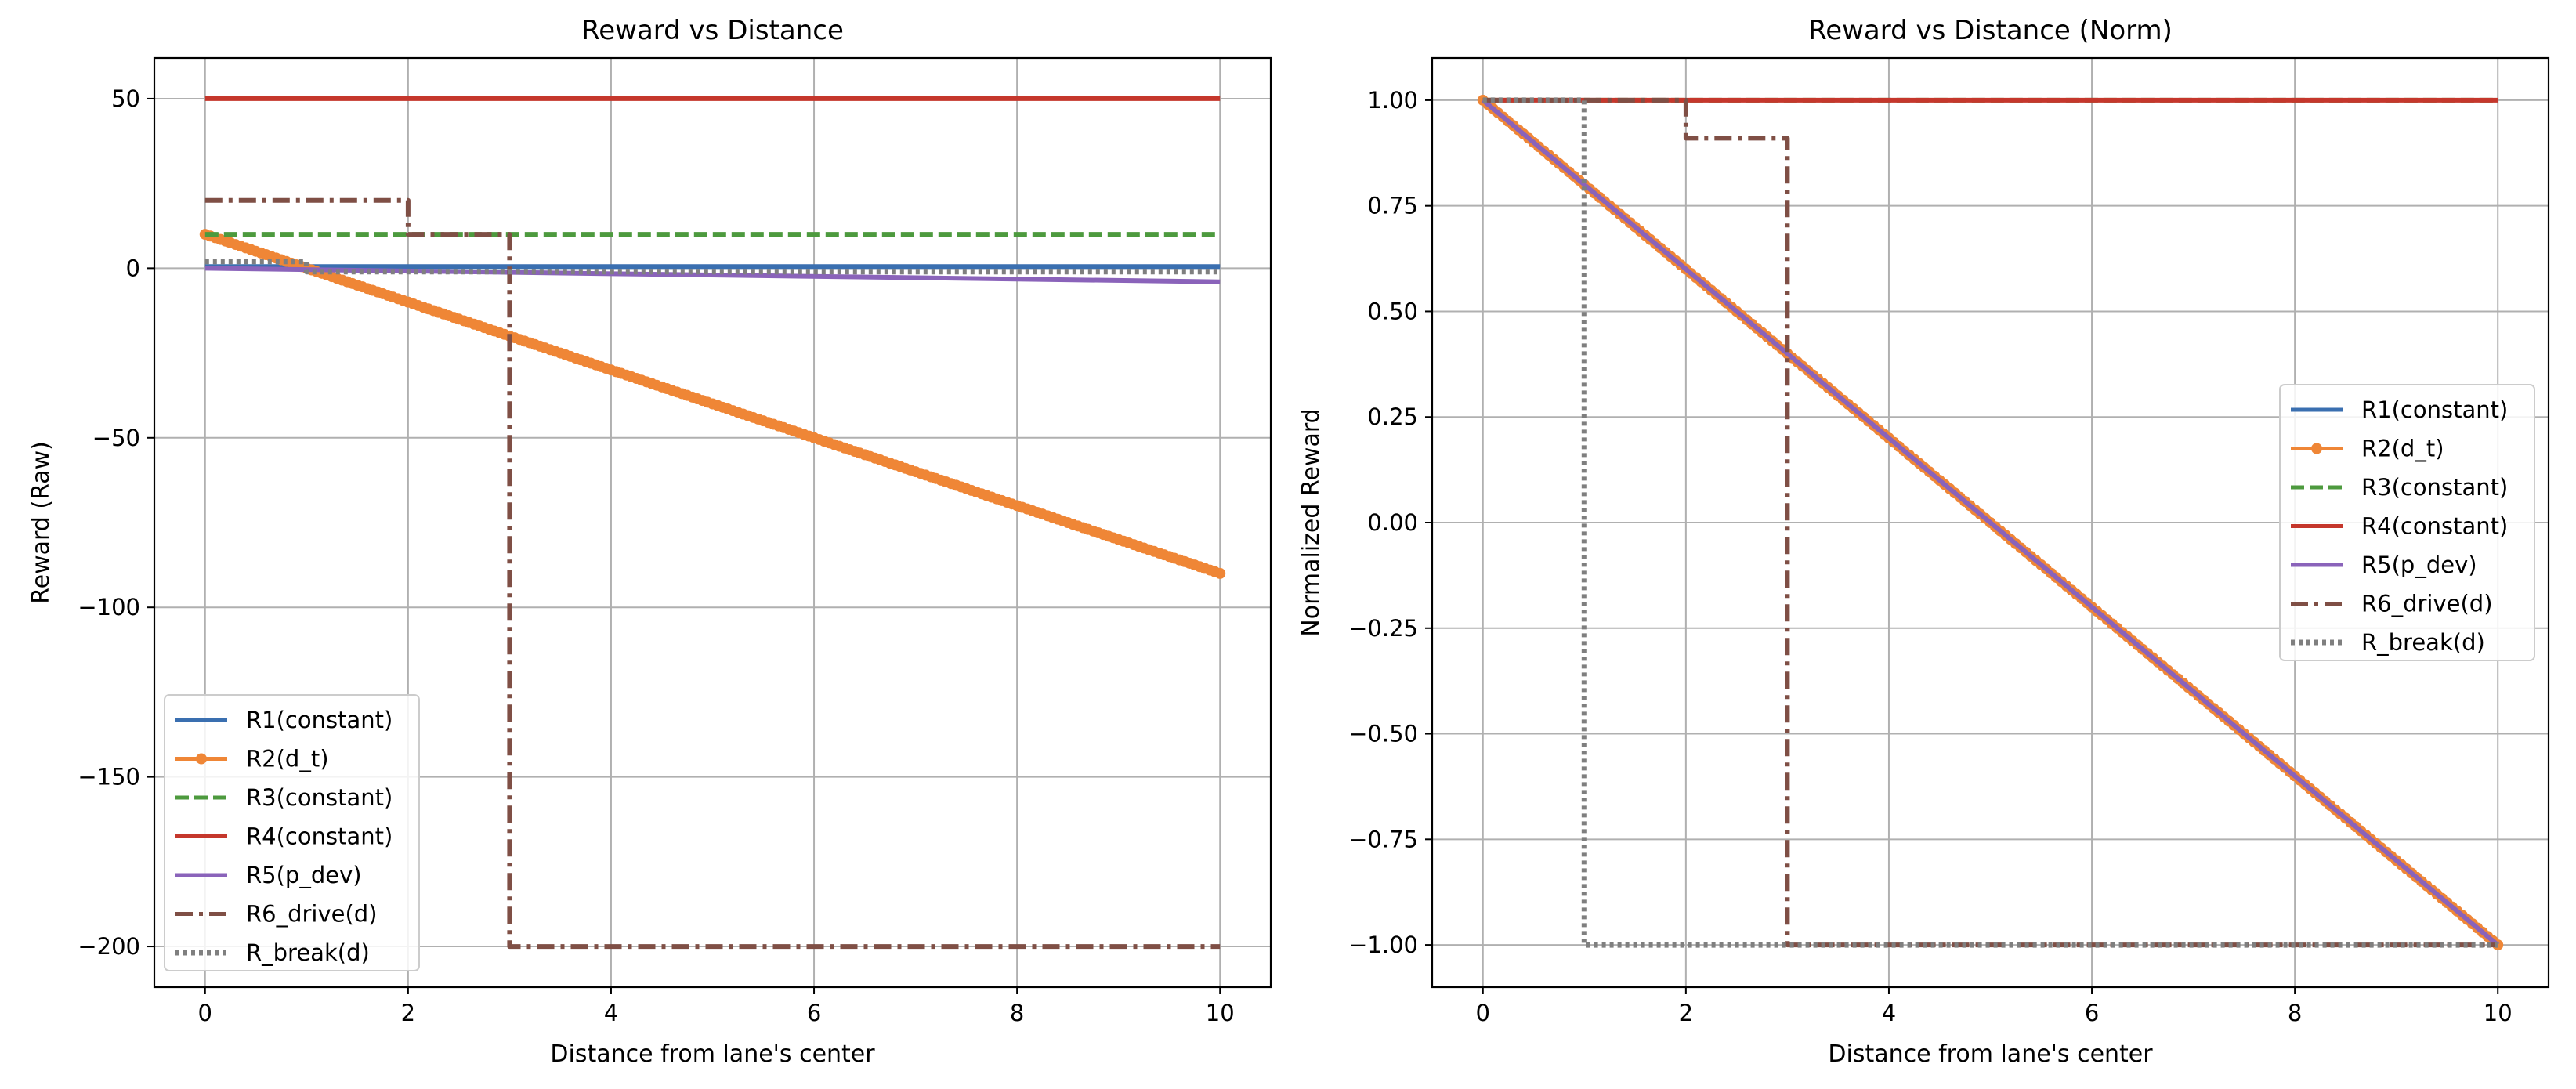 Image resolution: width=2576 pixels, height=1089 pixels. I want to click on chart-title: Reward vs Distance, so click(713, 30).